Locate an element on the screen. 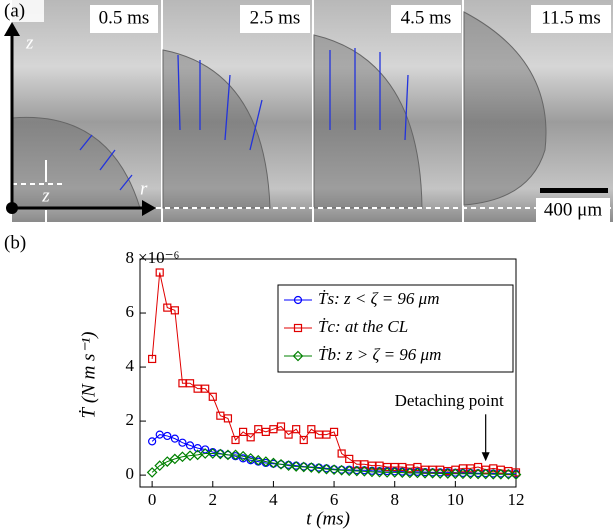 Image resolution: width=613 pixels, height=531 pixels. scale-label: 400 μm is located at coordinates (573, 209).